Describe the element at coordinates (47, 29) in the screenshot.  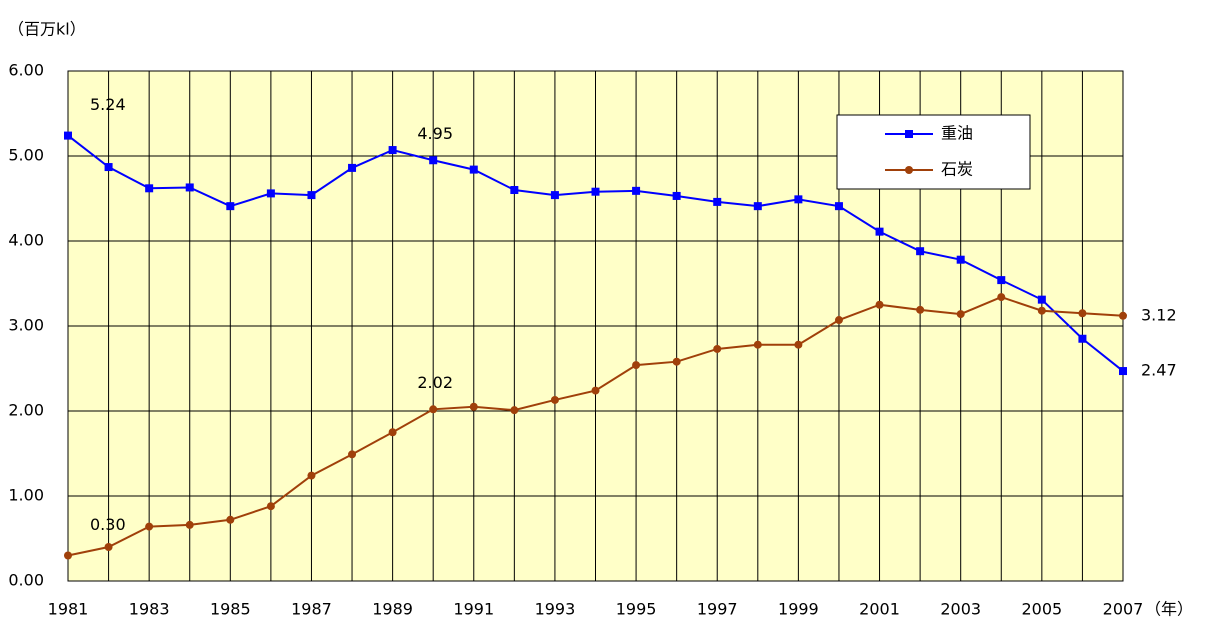
I see `y-axis-label: （百万kl）` at that location.